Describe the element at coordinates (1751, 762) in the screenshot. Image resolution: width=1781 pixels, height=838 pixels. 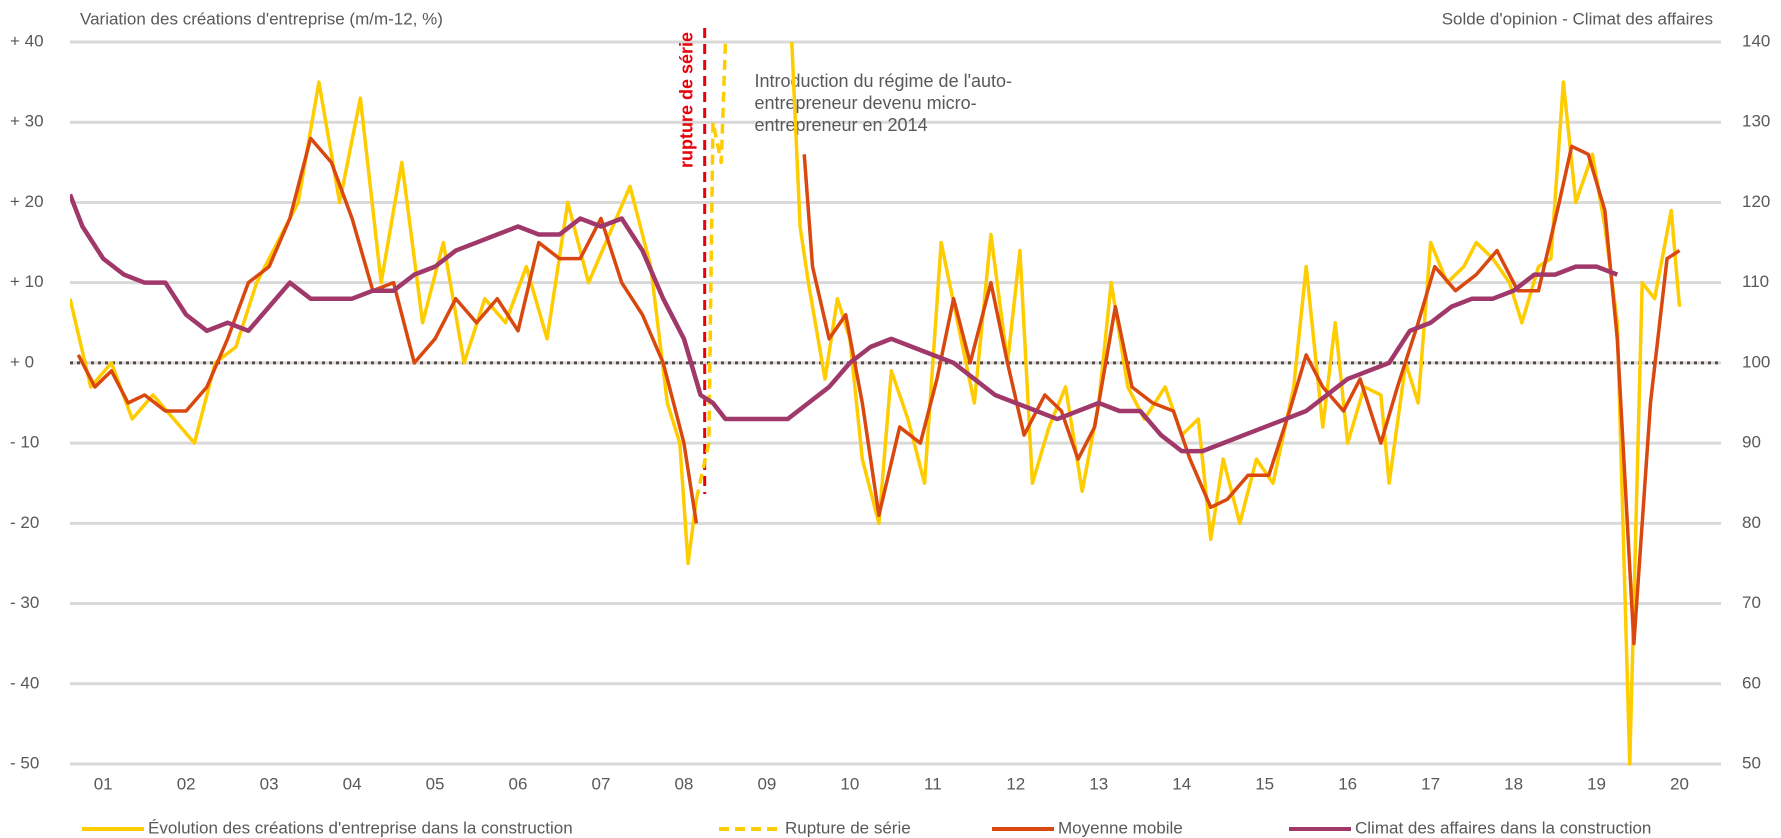
I see `y2-tick-label: 50` at that location.